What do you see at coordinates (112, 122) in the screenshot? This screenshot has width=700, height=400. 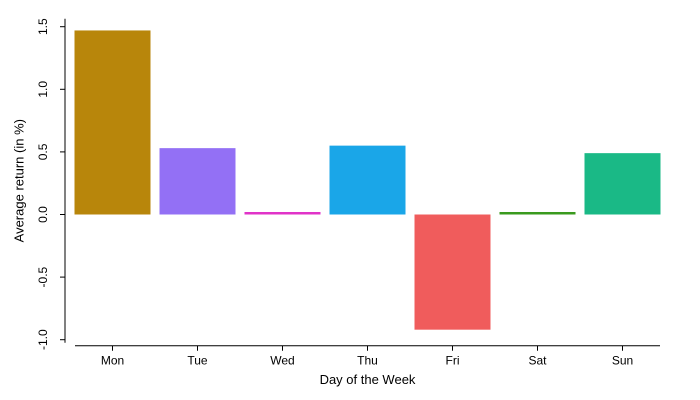 I see `bar-mon` at bounding box center [112, 122].